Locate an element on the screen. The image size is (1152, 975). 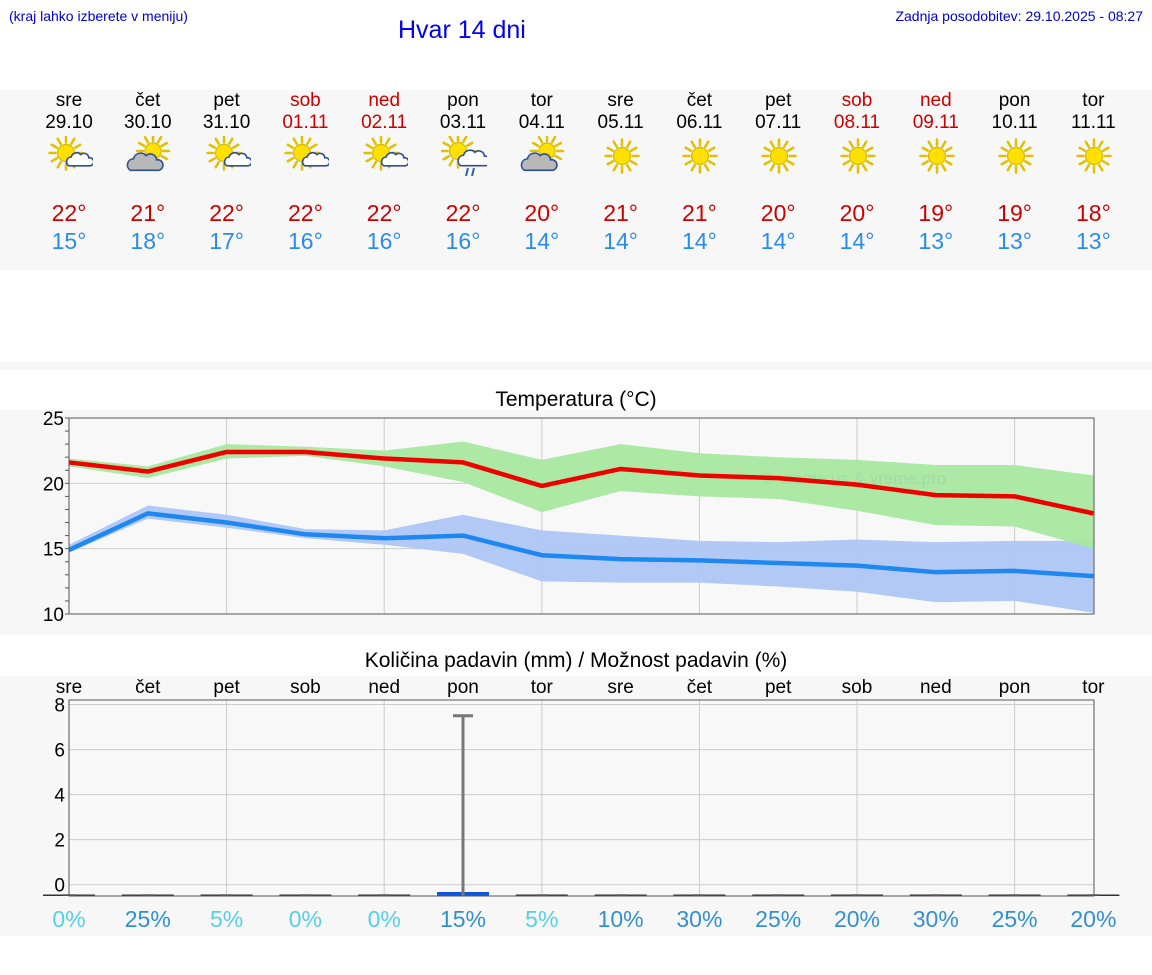
day-date: 29.10 is located at coordinates (69, 122).